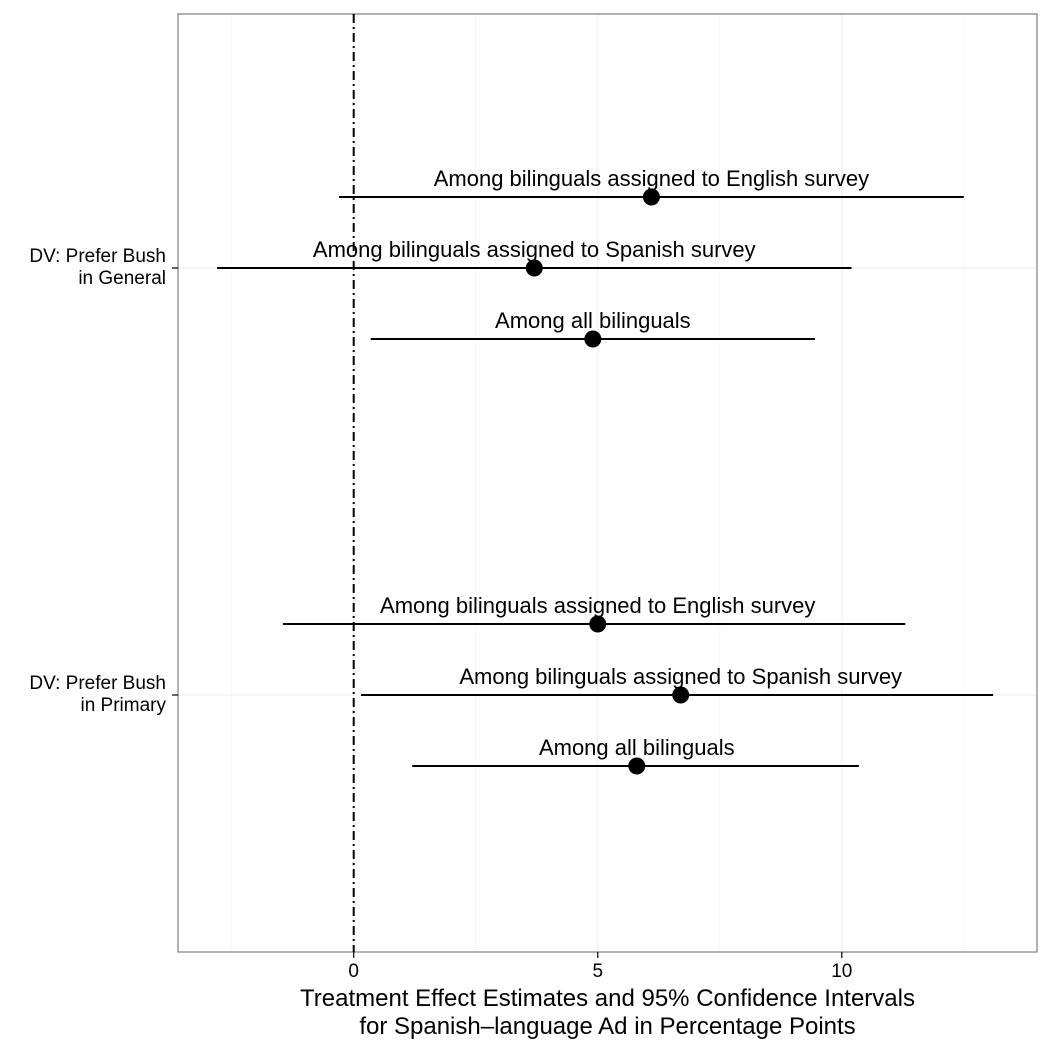 The height and width of the screenshot is (1055, 1050). I want to click on x-axis-tick-label: 5, so click(597, 971).